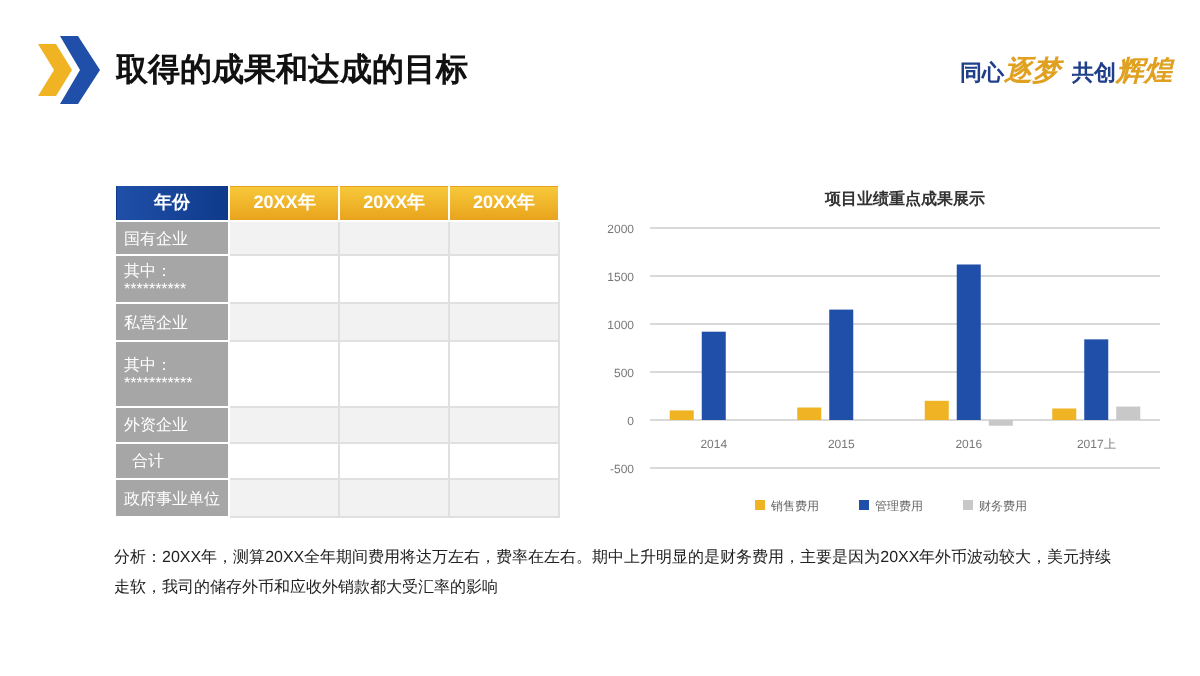  What do you see at coordinates (904, 199) in the screenshot?
I see `chart-title: 项目业绩重点成果展示` at bounding box center [904, 199].